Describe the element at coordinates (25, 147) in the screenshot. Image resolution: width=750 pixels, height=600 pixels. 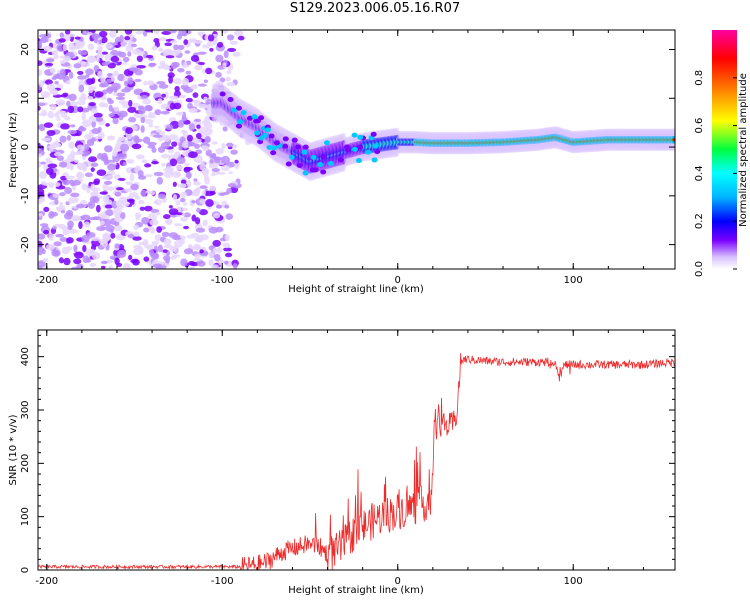
I see `heatmap-ytick-label: 0` at that location.